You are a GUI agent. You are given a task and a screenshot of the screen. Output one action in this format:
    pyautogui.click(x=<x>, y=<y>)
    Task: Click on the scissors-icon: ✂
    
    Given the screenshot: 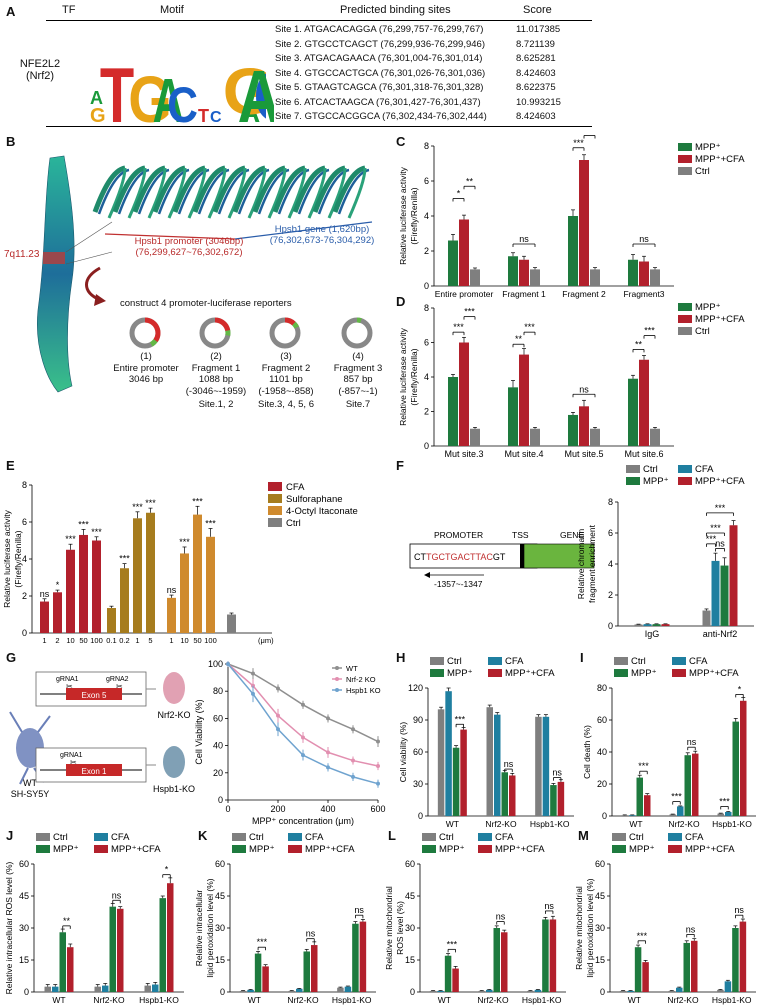 What is the action you would take?
    pyautogui.click(x=69, y=686)
    